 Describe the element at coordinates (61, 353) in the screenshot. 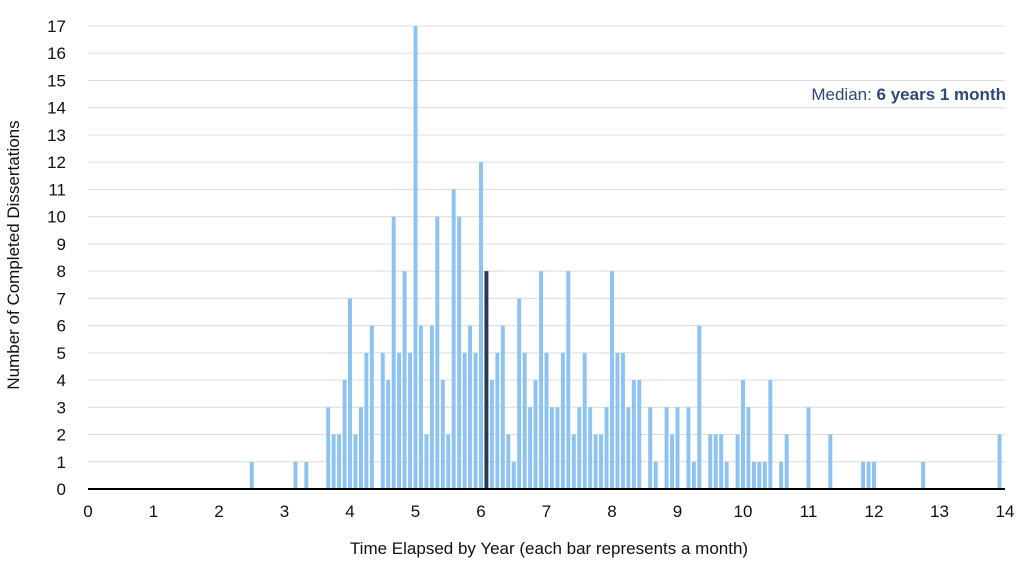

I see `y-tick-label: 5` at that location.